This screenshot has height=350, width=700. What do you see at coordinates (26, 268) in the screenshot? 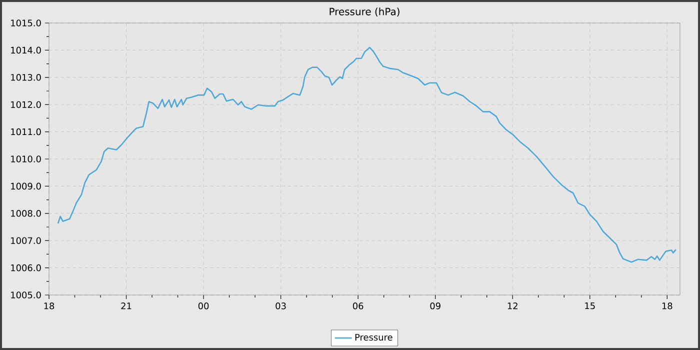
I see `y-tick-label: 1006.0` at bounding box center [26, 268].